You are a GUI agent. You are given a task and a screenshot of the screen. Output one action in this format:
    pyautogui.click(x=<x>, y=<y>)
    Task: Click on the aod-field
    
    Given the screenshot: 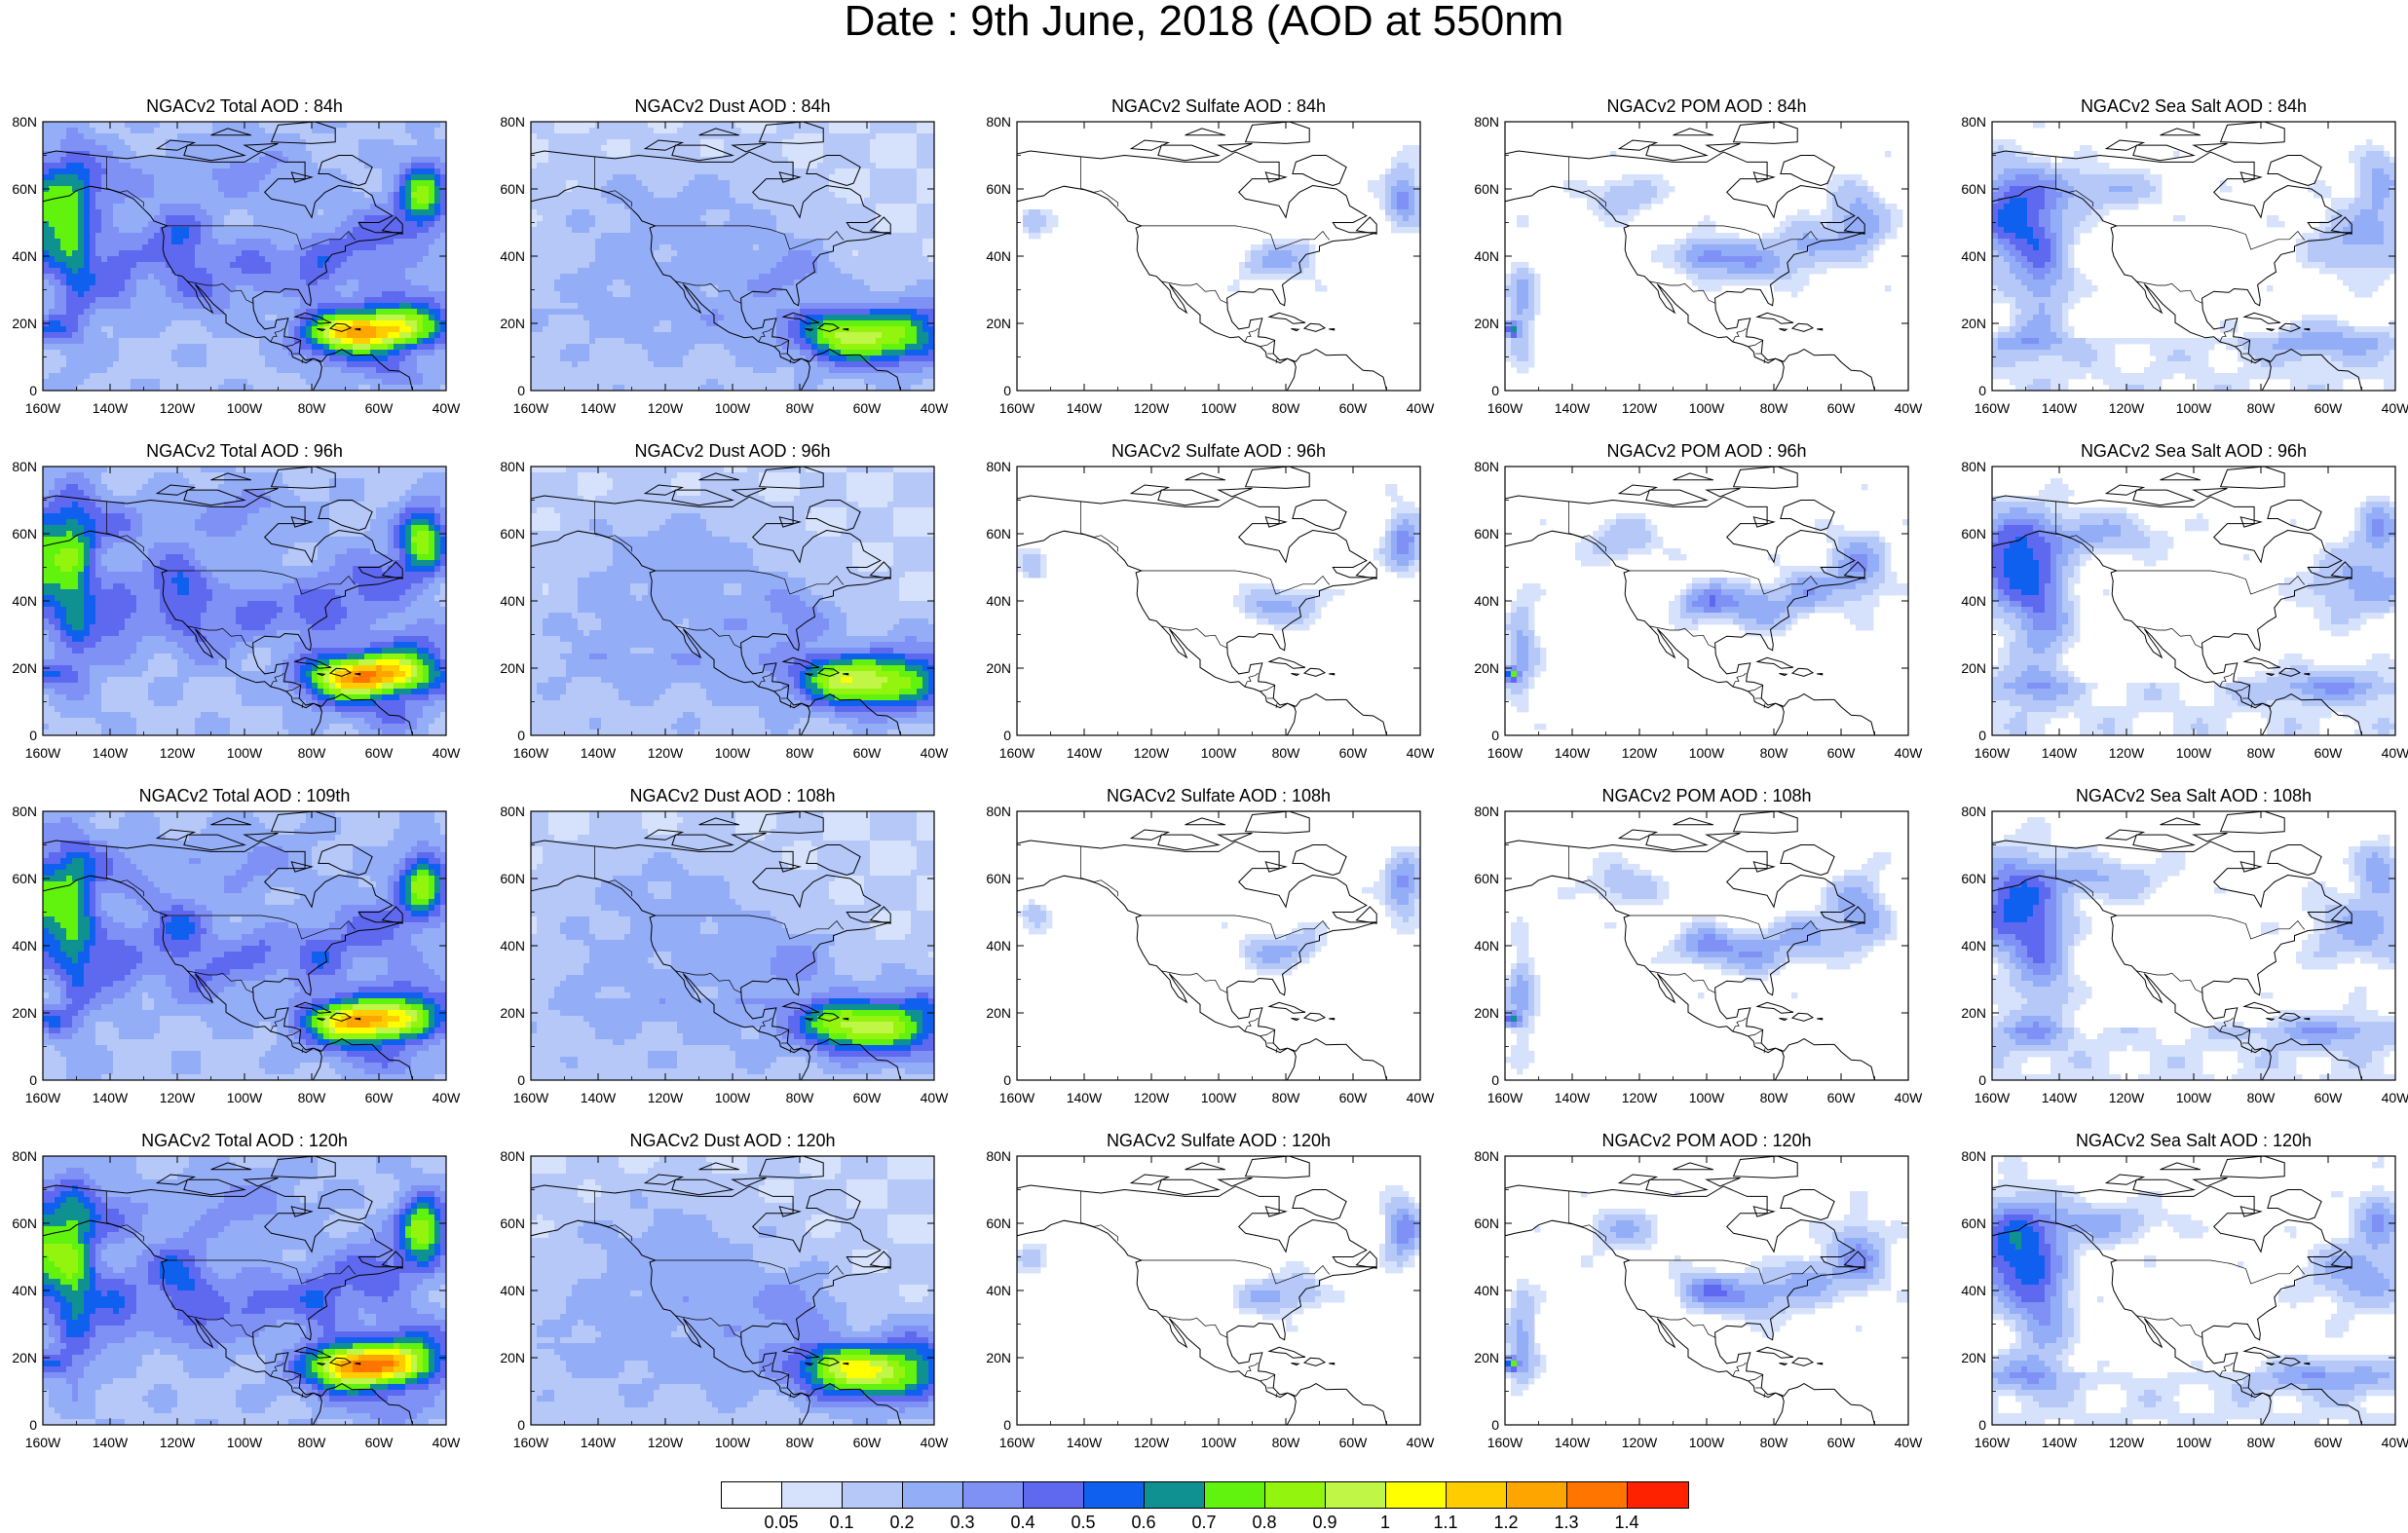 What is the action you would take?
    pyautogui.click(x=2193, y=607)
    